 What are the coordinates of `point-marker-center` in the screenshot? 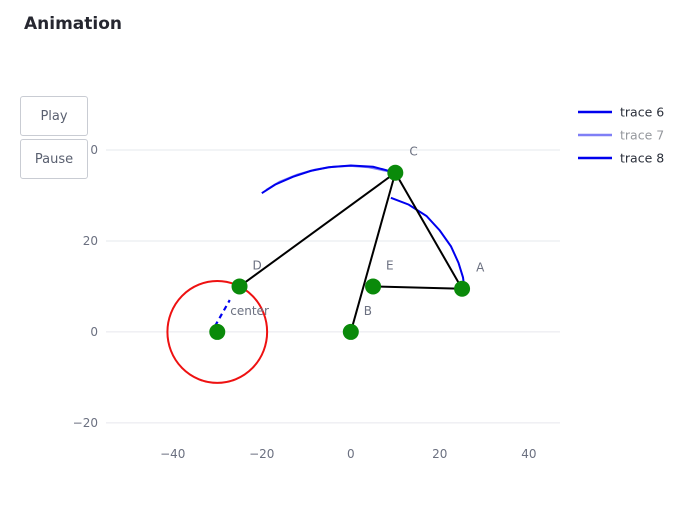 It's located at (217, 331).